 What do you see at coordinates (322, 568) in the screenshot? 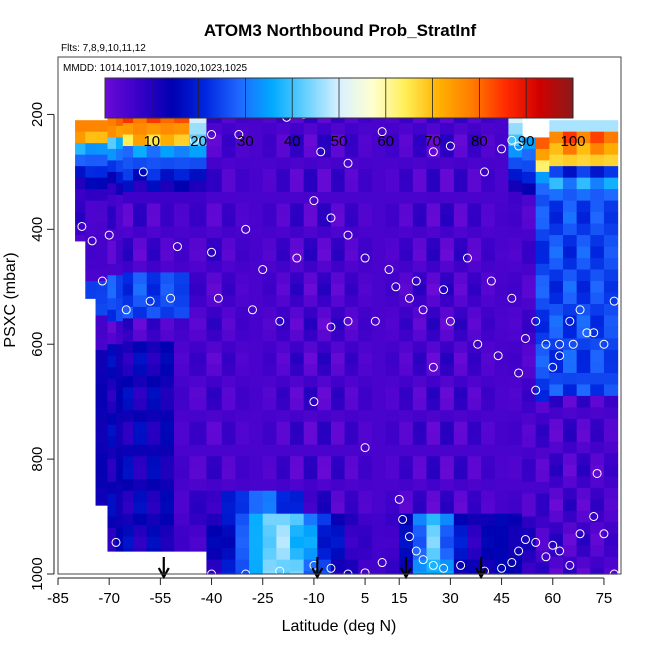
I see `altitude-arrows` at bounding box center [322, 568].